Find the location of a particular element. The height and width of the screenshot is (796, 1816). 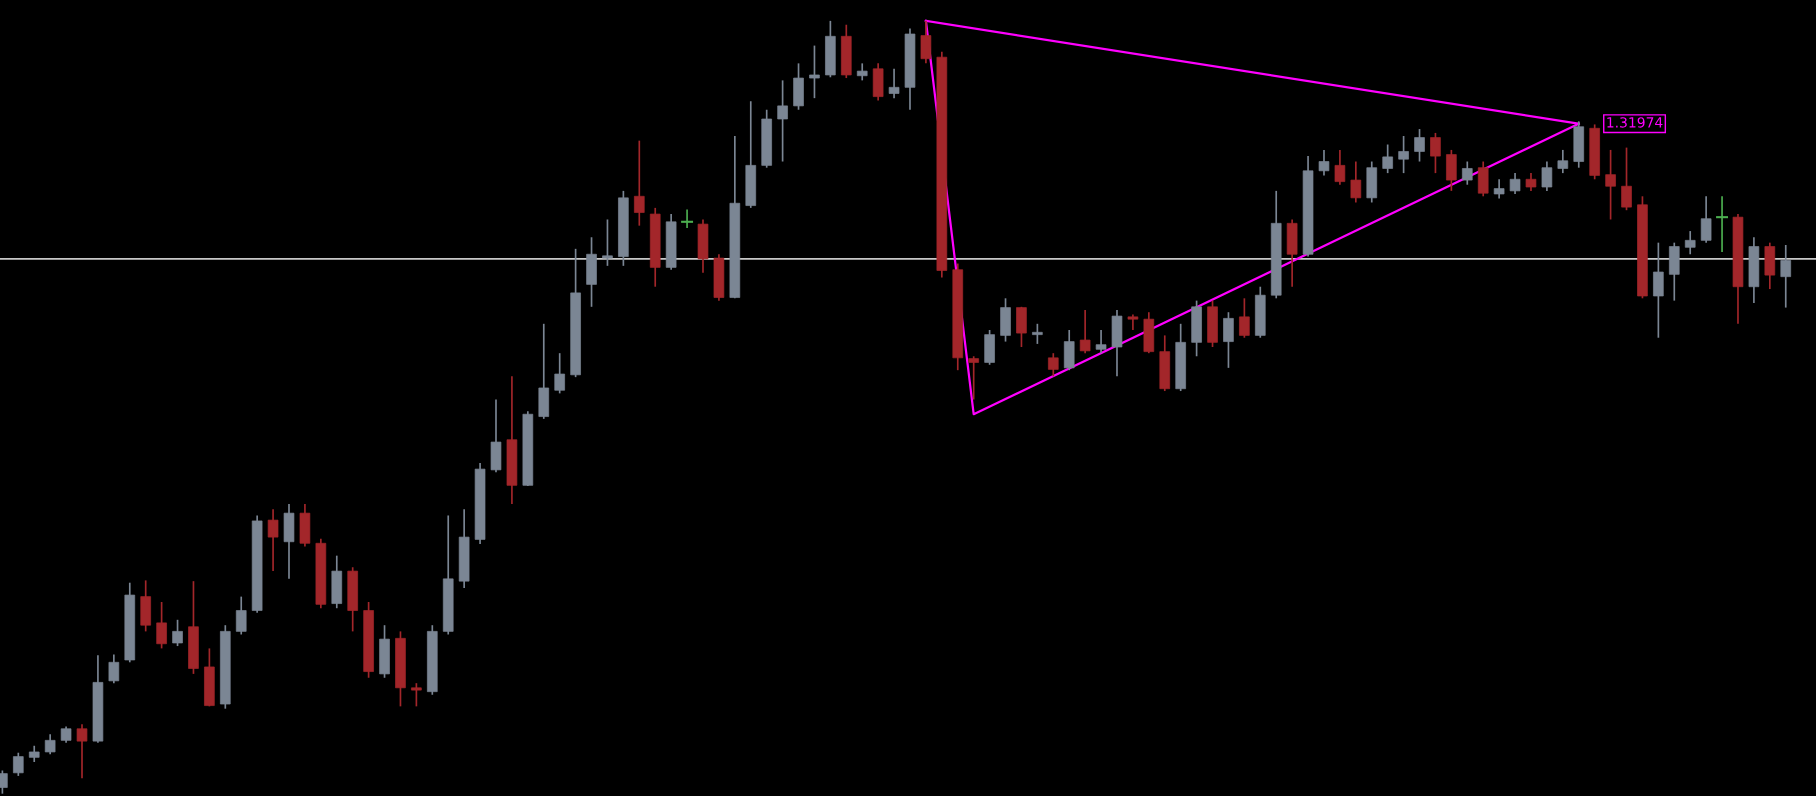

annotation: 1.31974 is located at coordinates (1635, 122).